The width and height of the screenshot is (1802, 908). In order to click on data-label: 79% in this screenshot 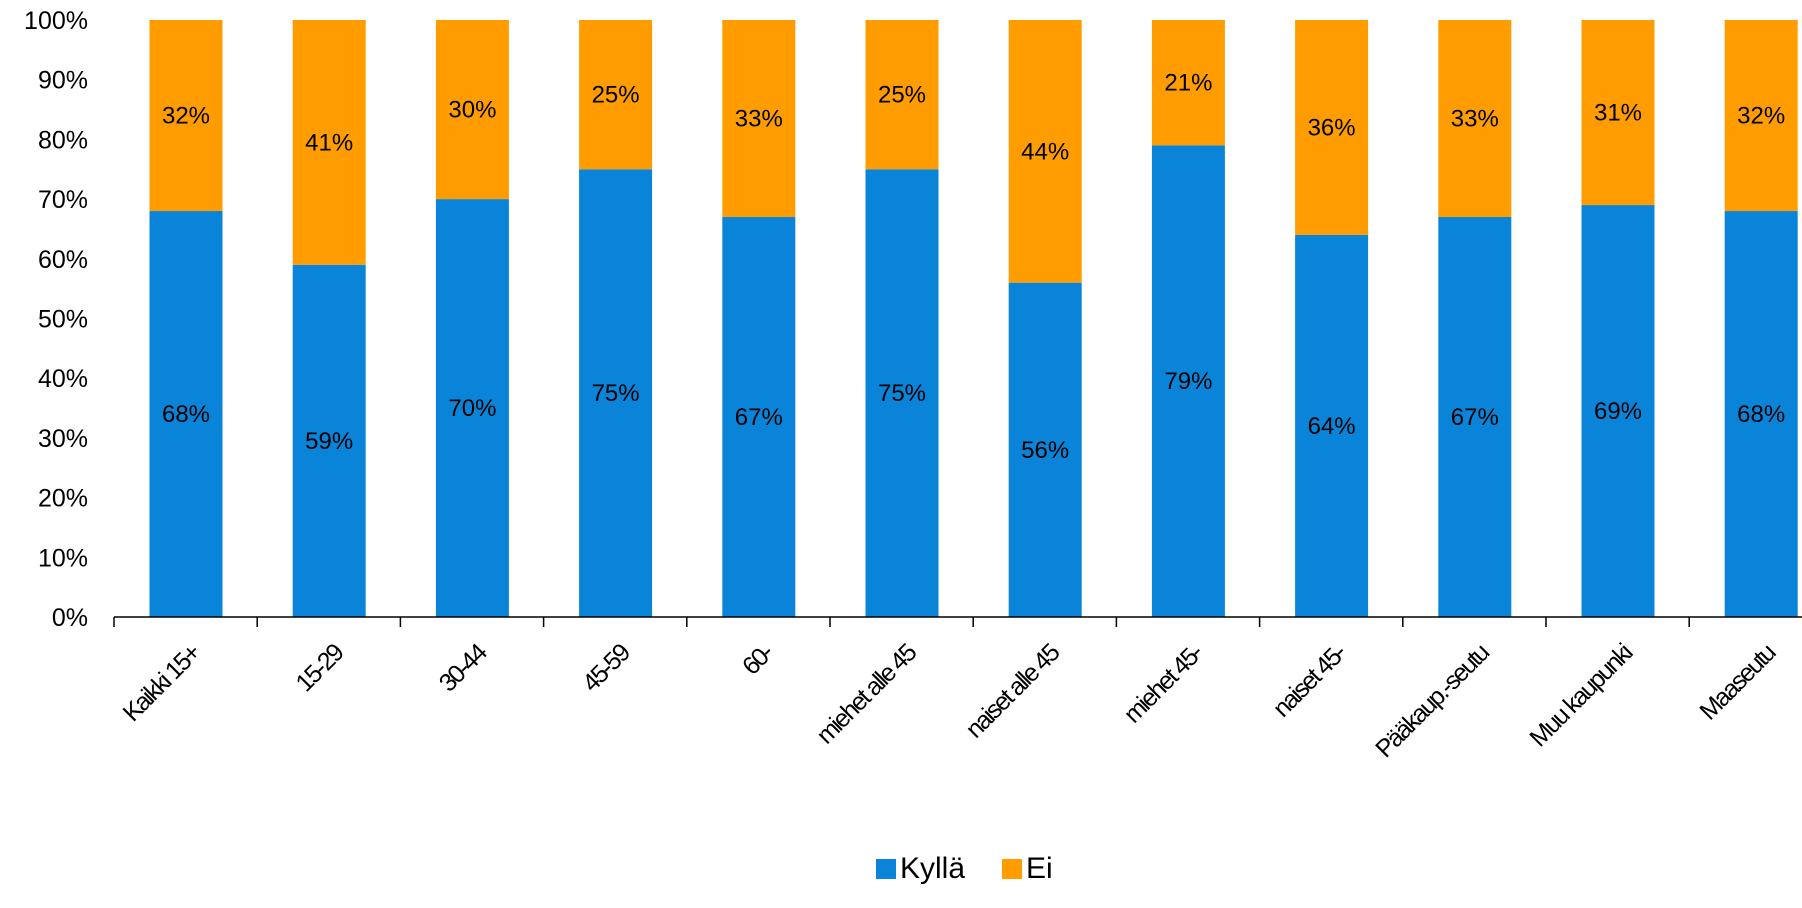, I will do `click(1188, 381)`.